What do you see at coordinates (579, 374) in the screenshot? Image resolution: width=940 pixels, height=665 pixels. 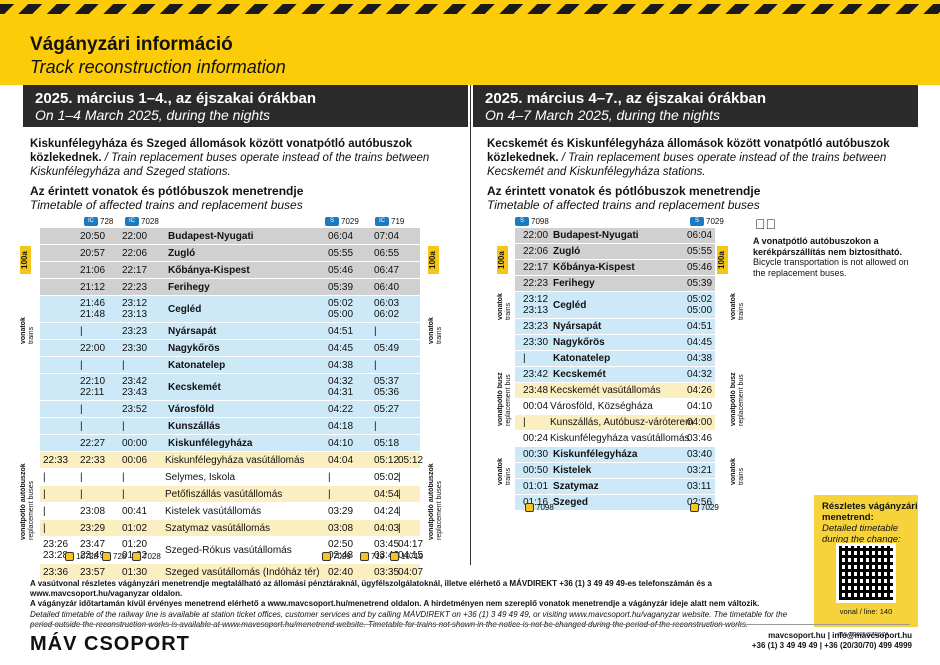 I see `station-name: Kecskemét` at bounding box center [579, 374].